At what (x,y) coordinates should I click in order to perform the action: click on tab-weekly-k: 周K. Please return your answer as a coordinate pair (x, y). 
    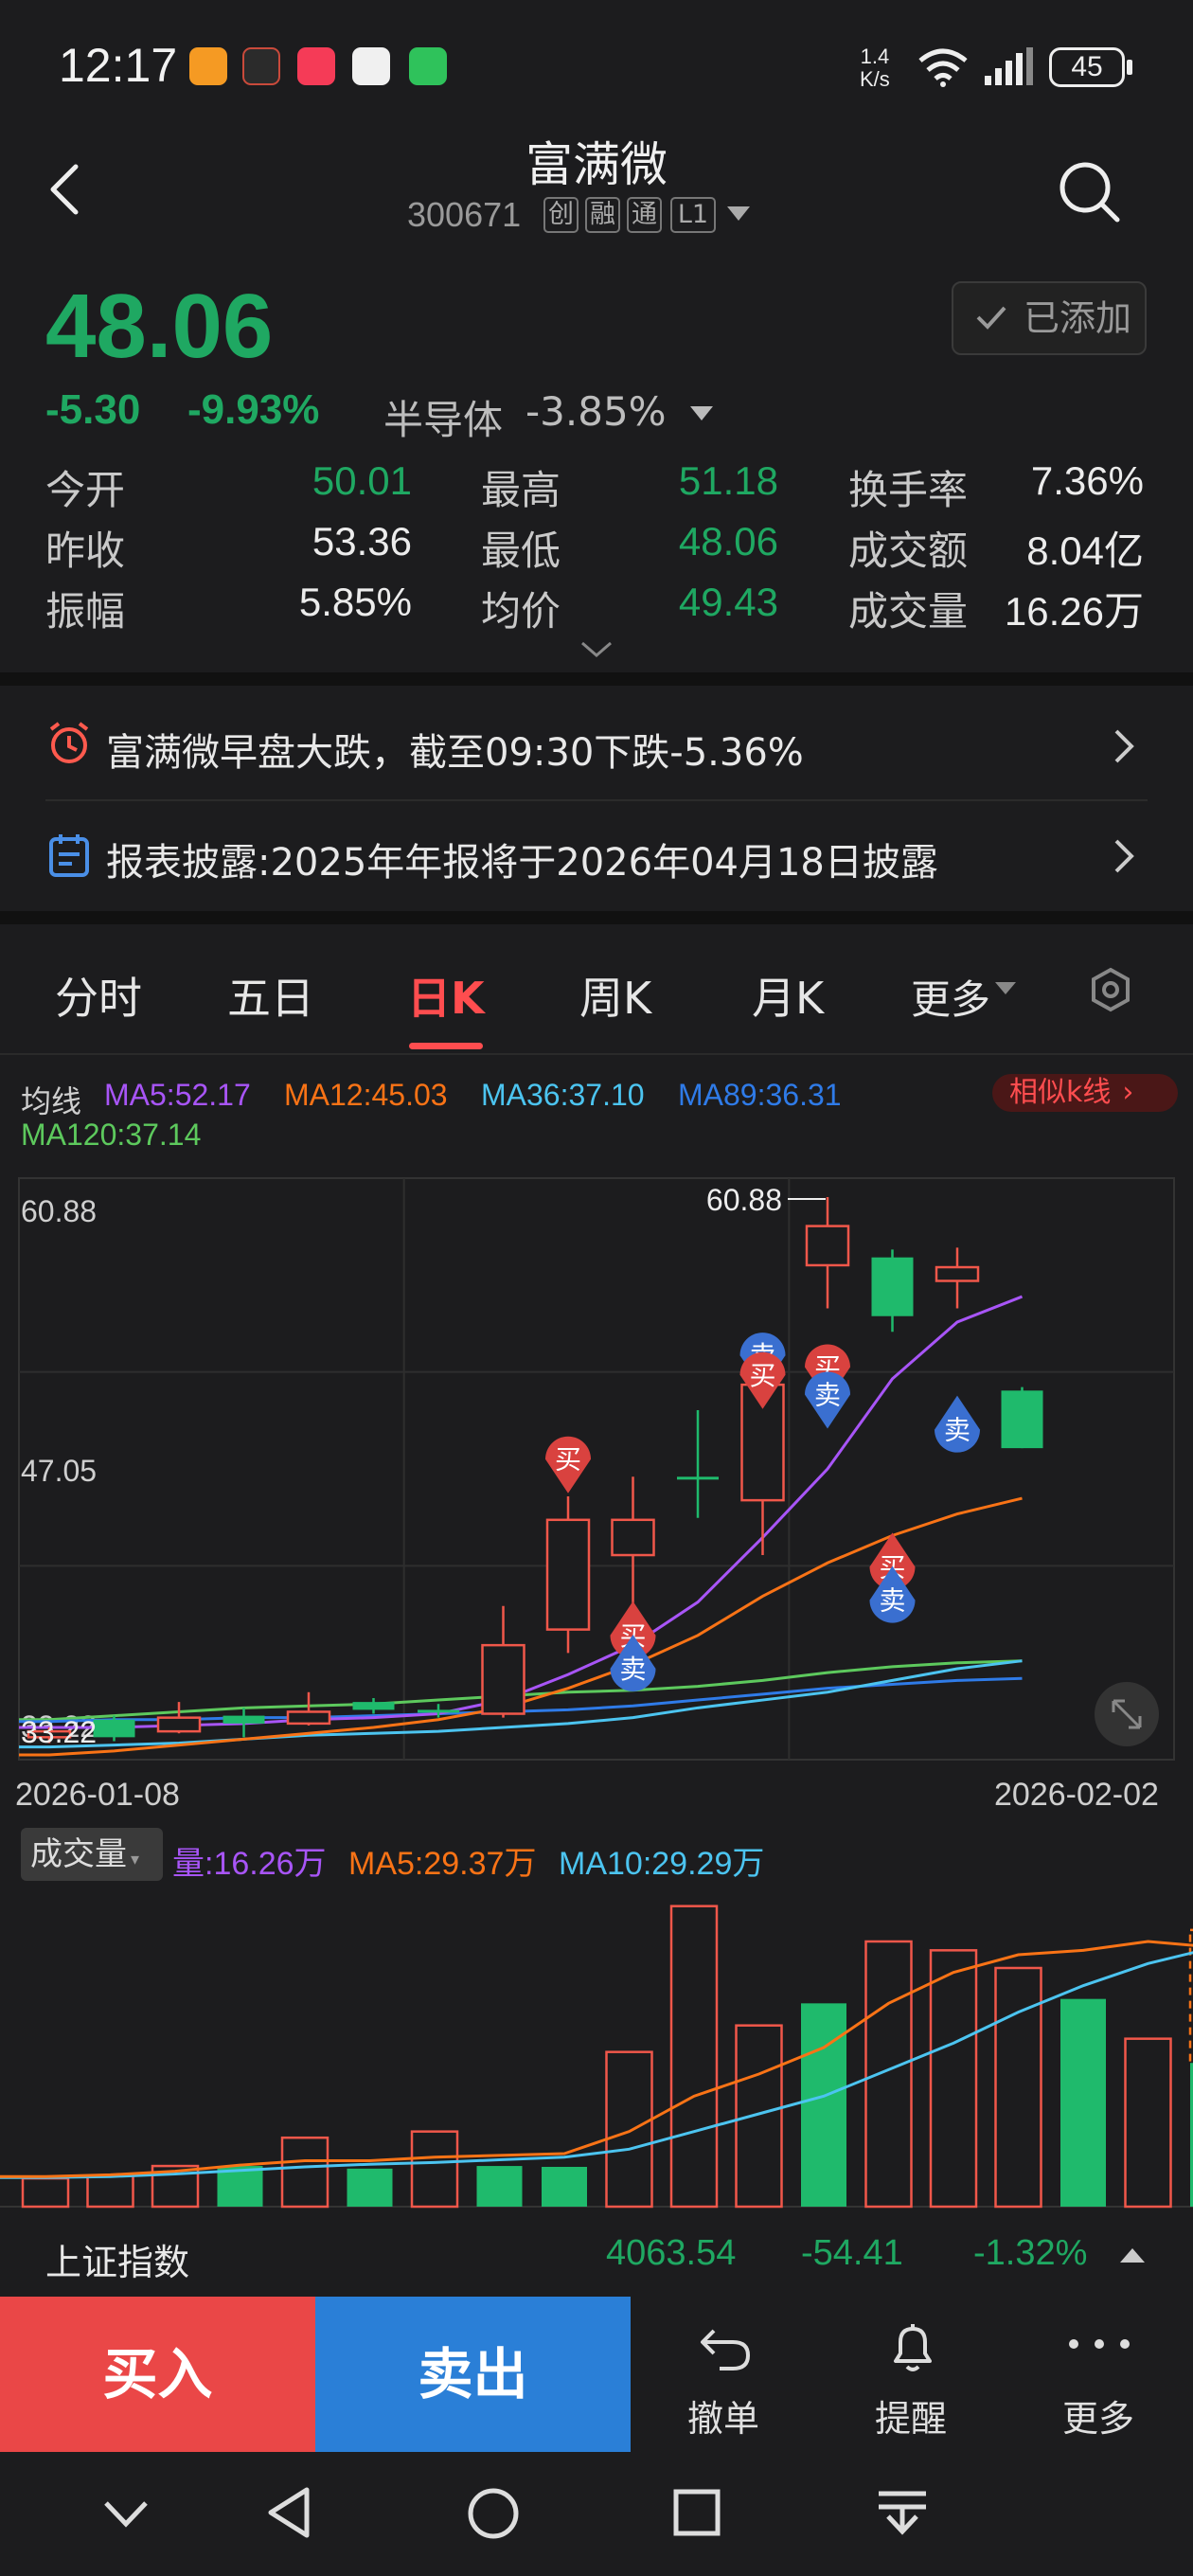
    Looking at the image, I should click on (615, 998).